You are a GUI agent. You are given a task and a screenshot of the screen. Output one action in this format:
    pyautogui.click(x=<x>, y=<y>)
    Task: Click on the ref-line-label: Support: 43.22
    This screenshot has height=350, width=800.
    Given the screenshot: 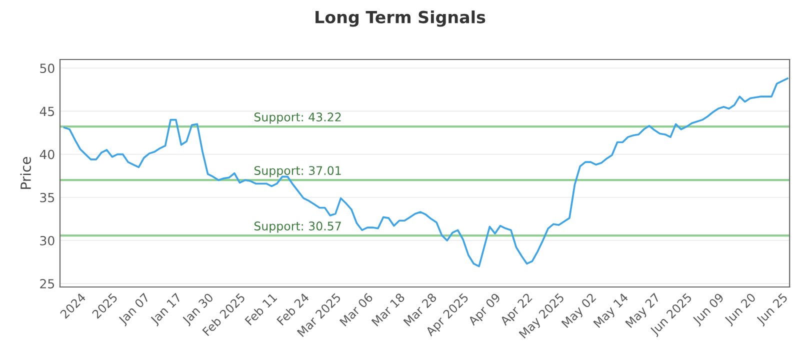 What is the action you would take?
    pyautogui.click(x=297, y=118)
    